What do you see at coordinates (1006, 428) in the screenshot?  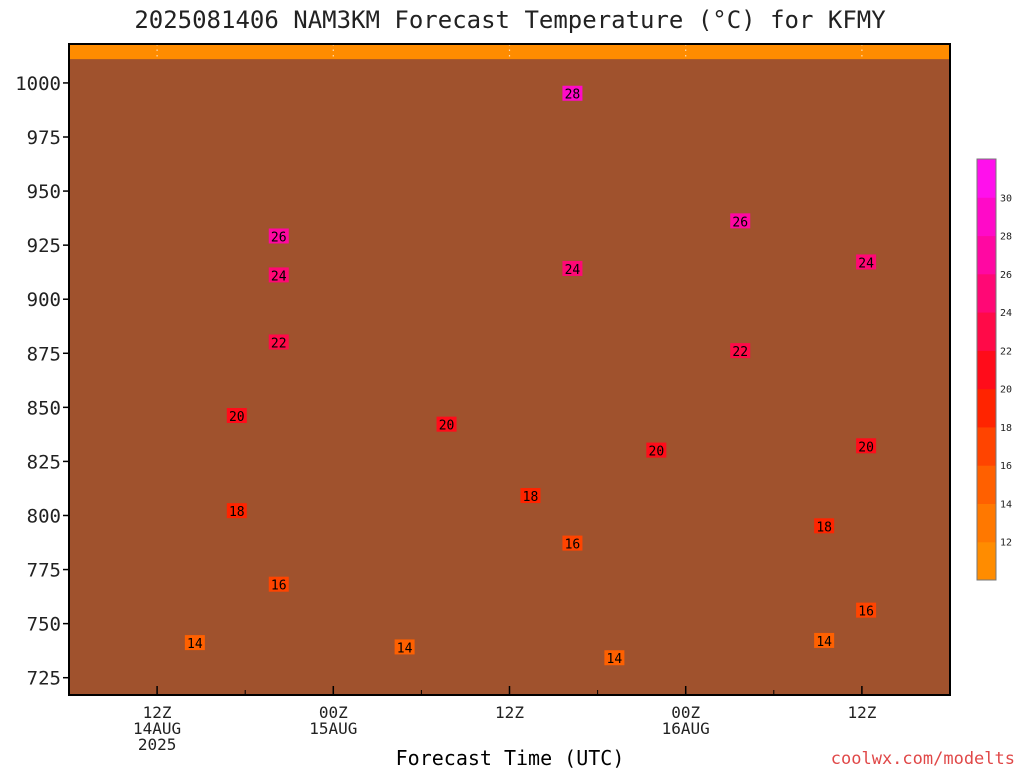 I see `colorbar-tick-label: 18` at bounding box center [1006, 428].